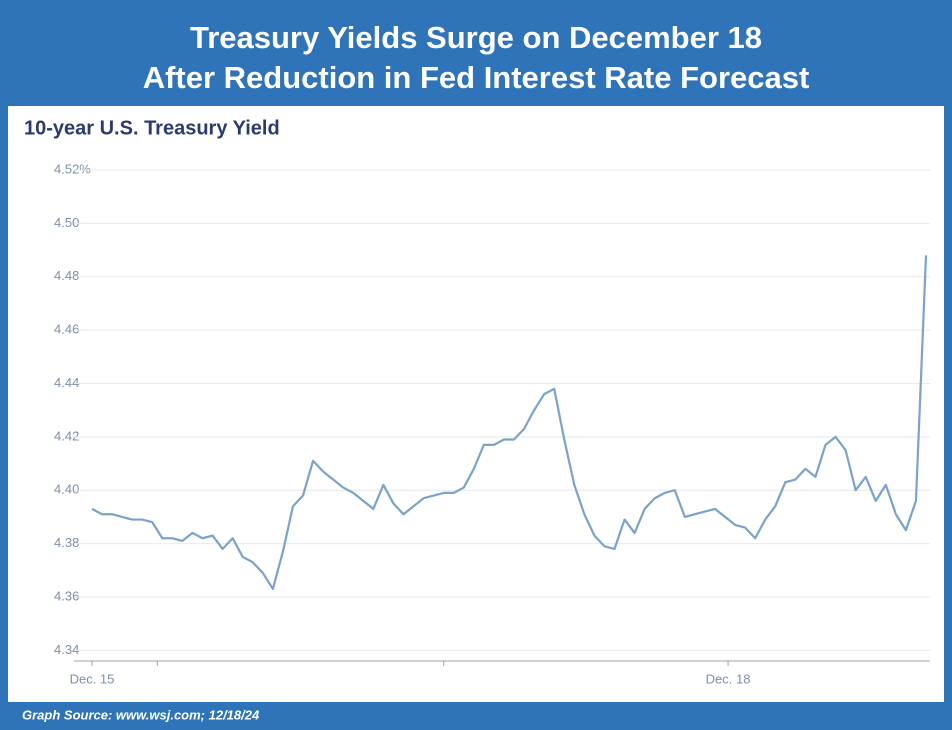  What do you see at coordinates (476, 37) in the screenshot?
I see `chart-title: Treasury Yields Surge on December 18` at bounding box center [476, 37].